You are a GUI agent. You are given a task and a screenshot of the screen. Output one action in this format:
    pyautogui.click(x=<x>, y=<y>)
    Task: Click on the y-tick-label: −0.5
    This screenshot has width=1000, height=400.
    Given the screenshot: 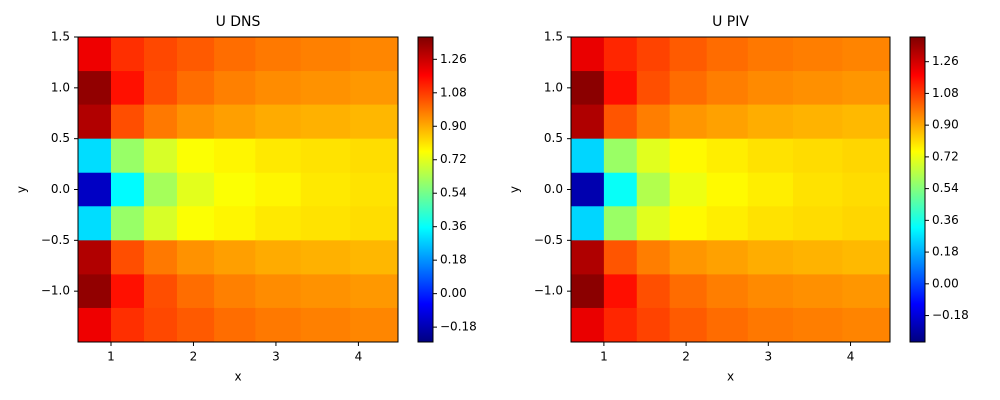 What is the action you would take?
    pyautogui.click(x=55, y=240)
    